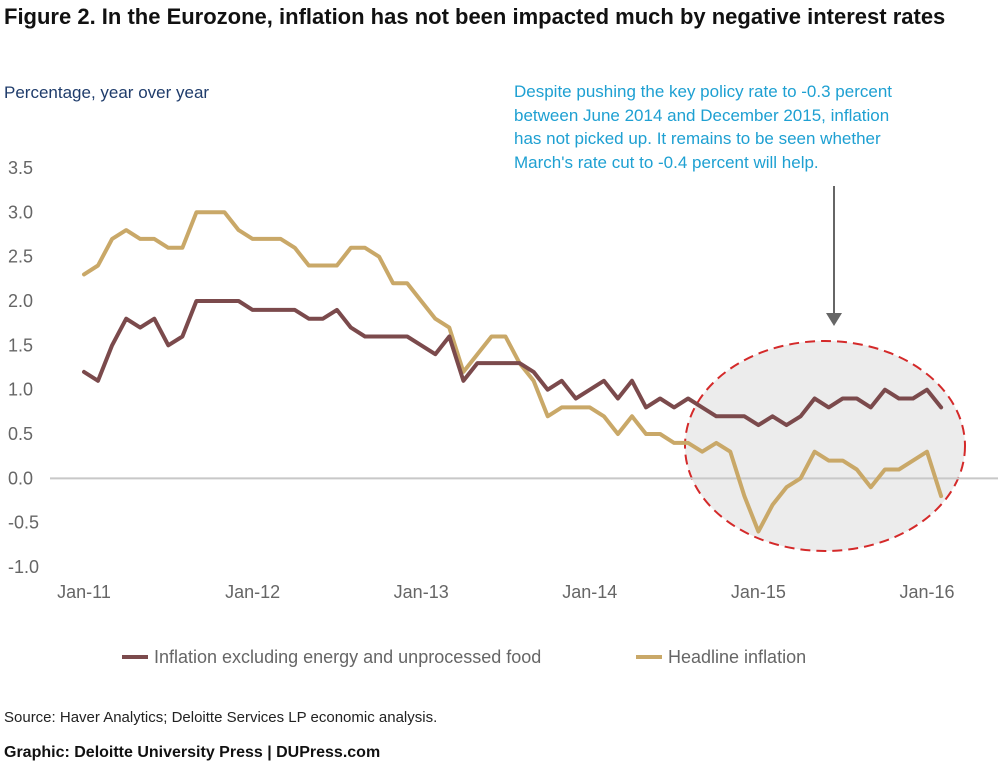 This screenshot has width=1000, height=770. What do you see at coordinates (252, 592) in the screenshot?
I see `x-tick-label: Jan-12` at bounding box center [252, 592].